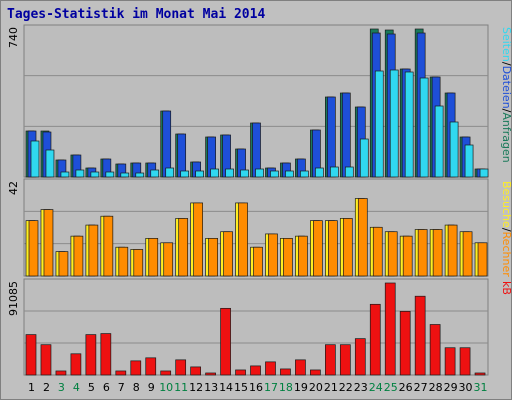 The width and height of the screenshot is (512, 400). I want to click on day-label-24: 24, so click(376, 387).